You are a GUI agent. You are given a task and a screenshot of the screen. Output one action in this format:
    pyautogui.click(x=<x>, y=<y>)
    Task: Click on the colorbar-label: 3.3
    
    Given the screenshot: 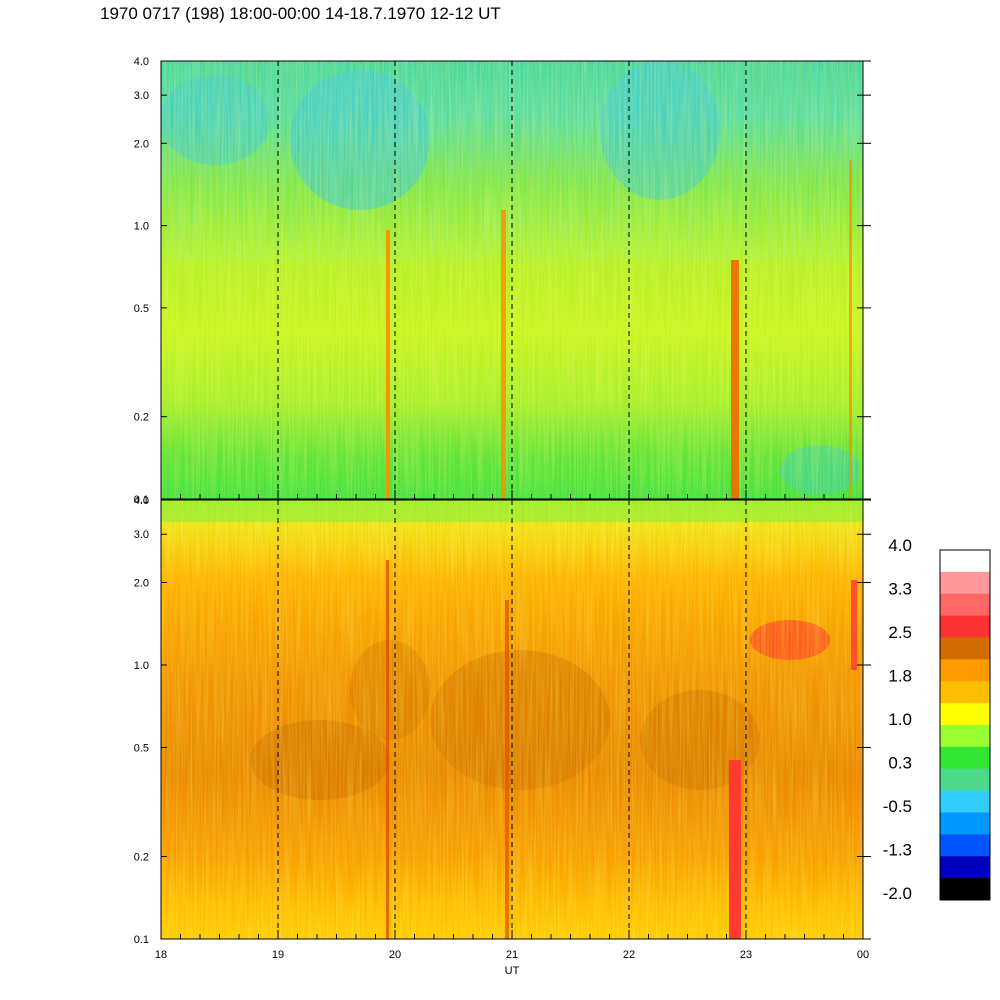 What is the action you would take?
    pyautogui.click(x=900, y=589)
    